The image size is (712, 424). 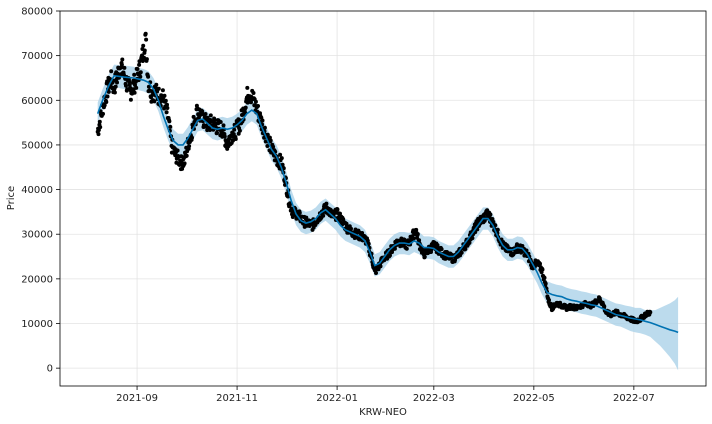 I want to click on x-tick-label: 2022-01, so click(x=337, y=398).